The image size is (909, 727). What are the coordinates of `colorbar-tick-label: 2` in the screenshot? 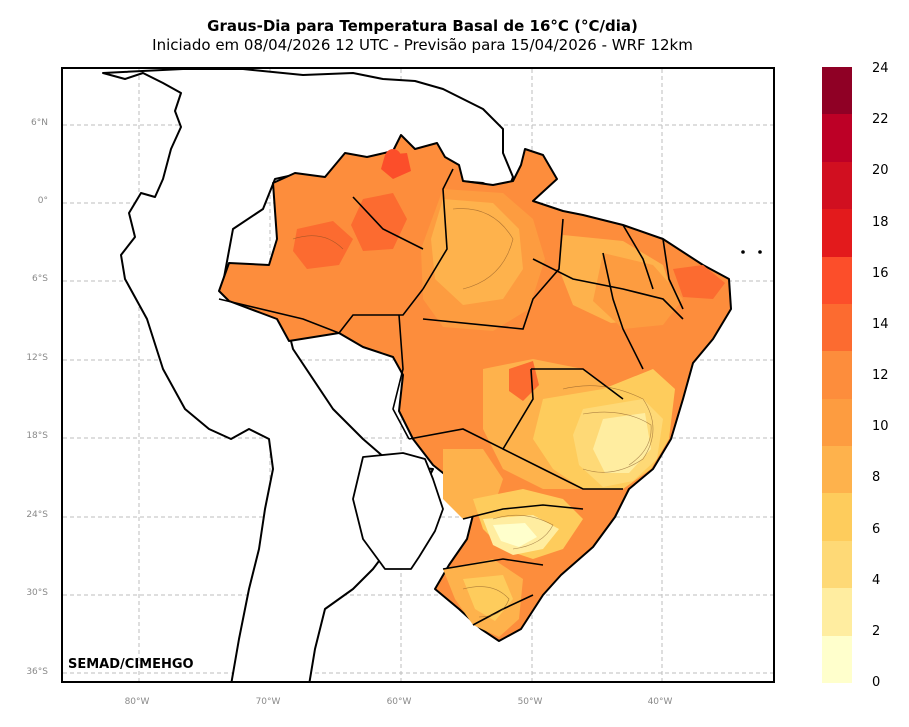 It's located at (876, 631).